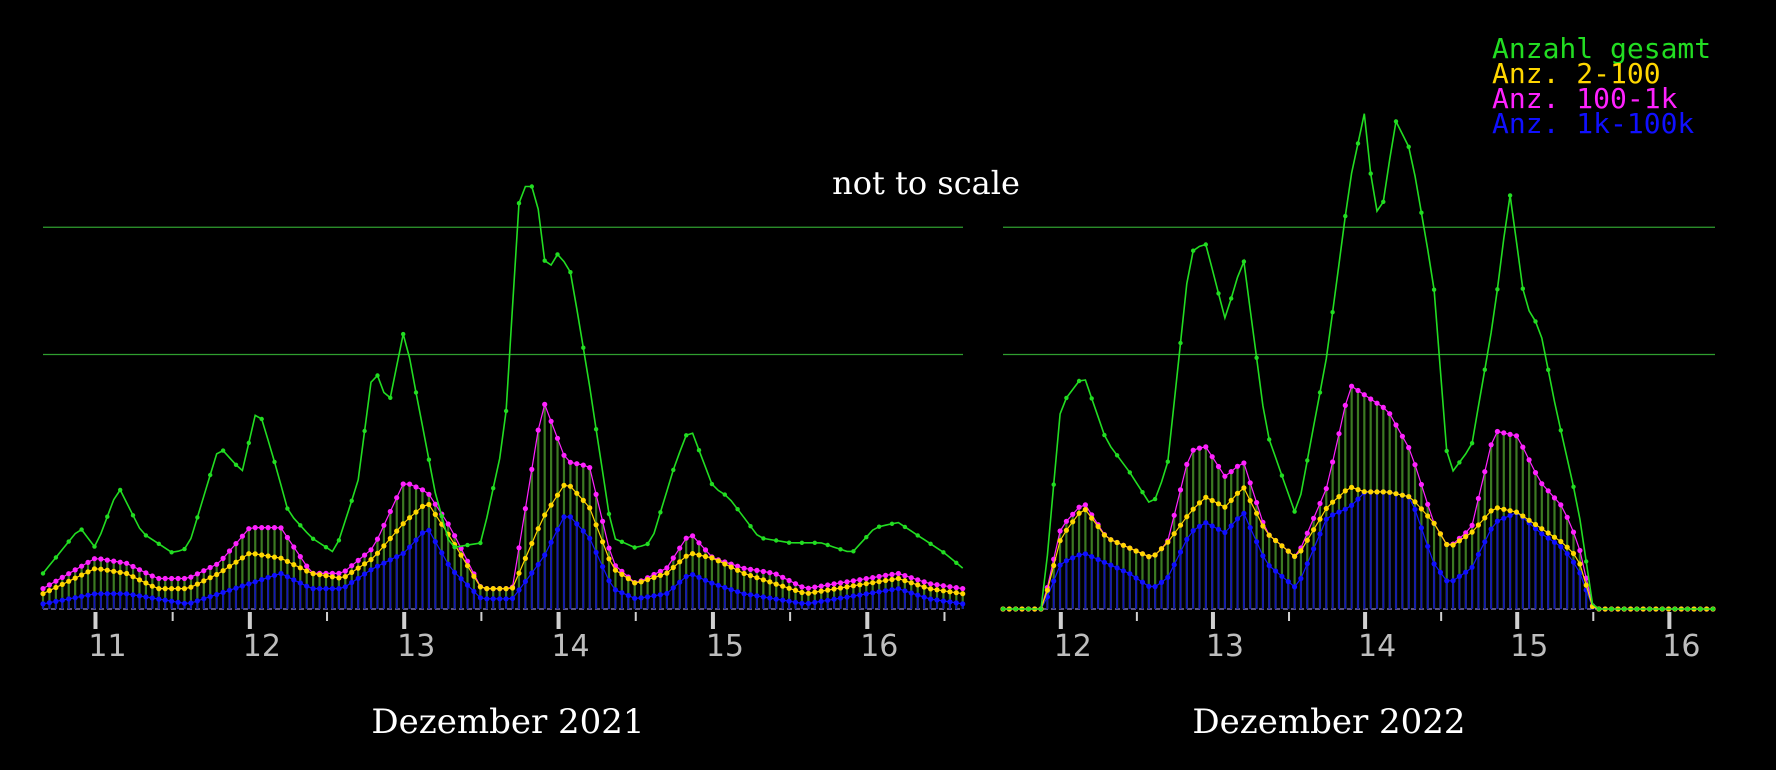  I want to click on stems, so click(1320, 497).